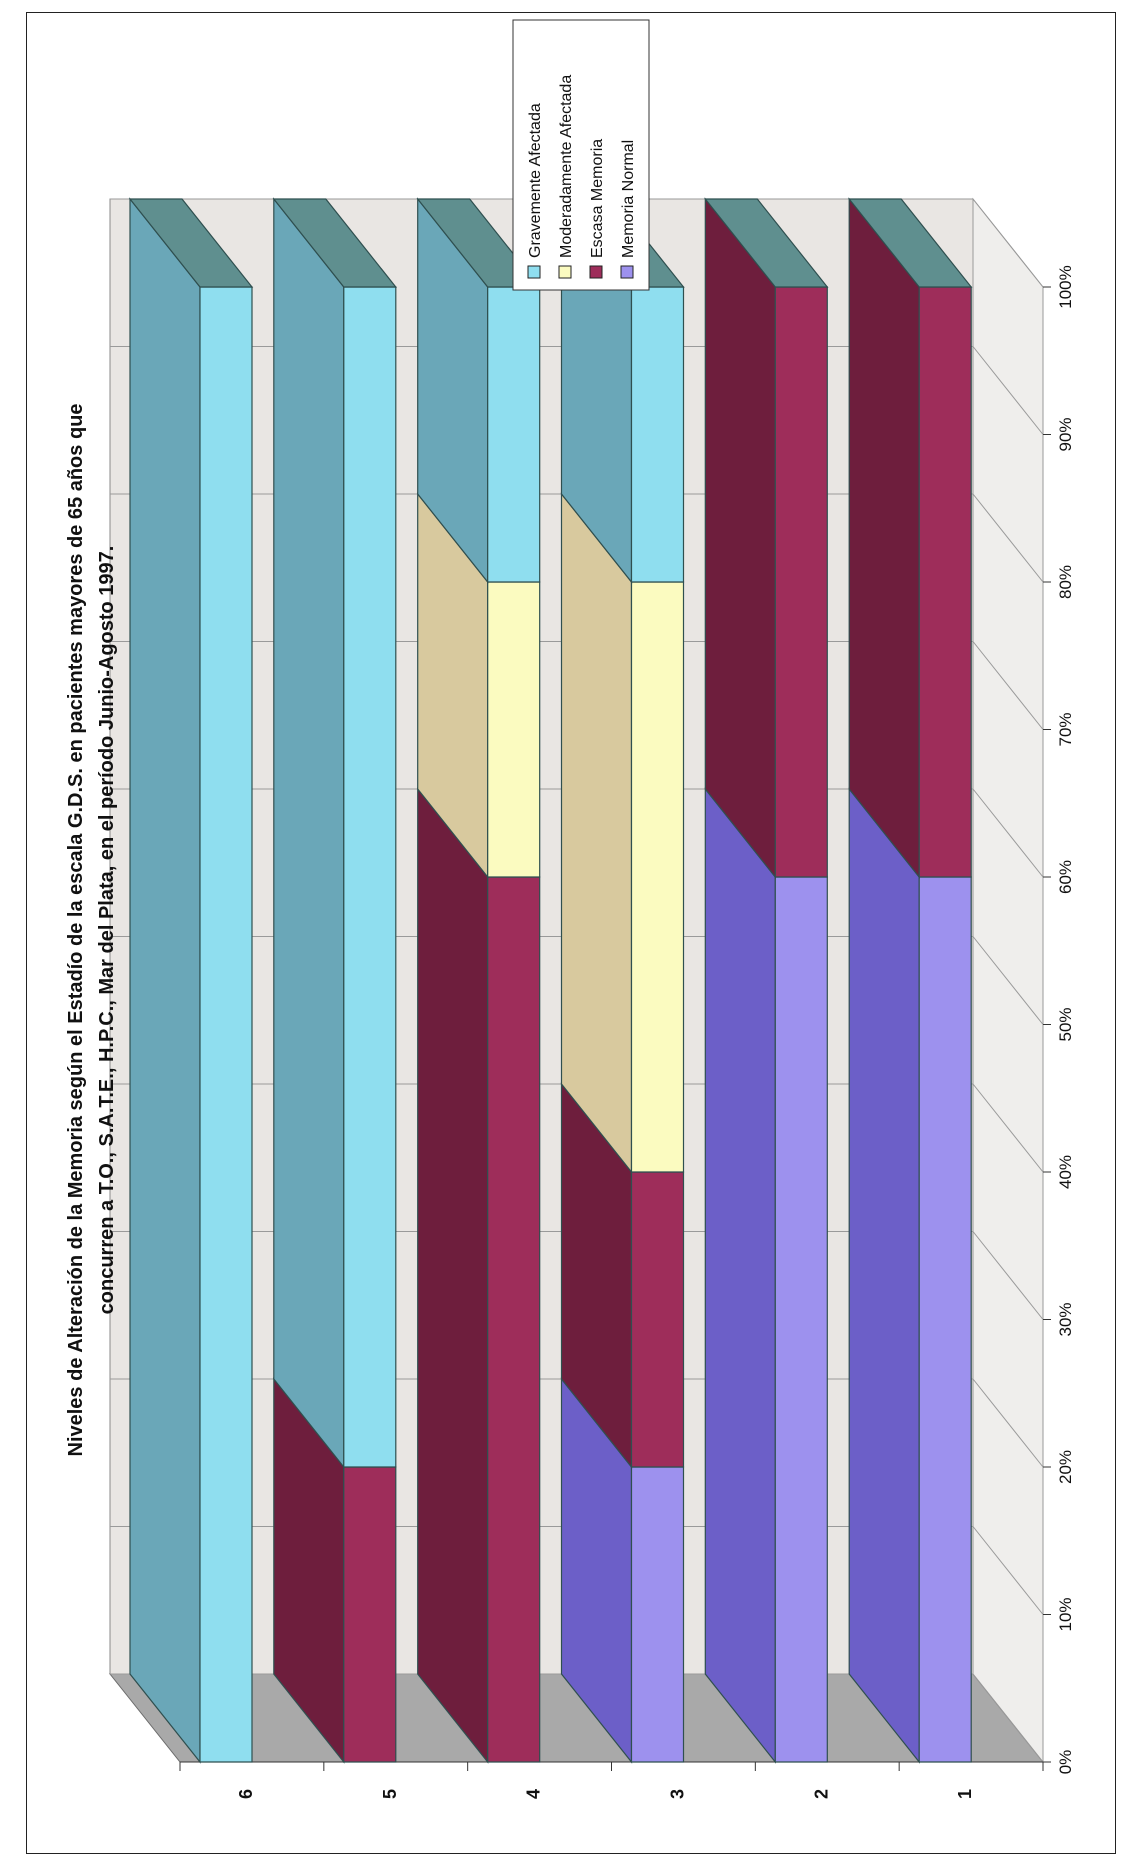 This screenshot has height=1872, width=1142. I want to click on x-tick-label: 40%, so click(1065, 1172).